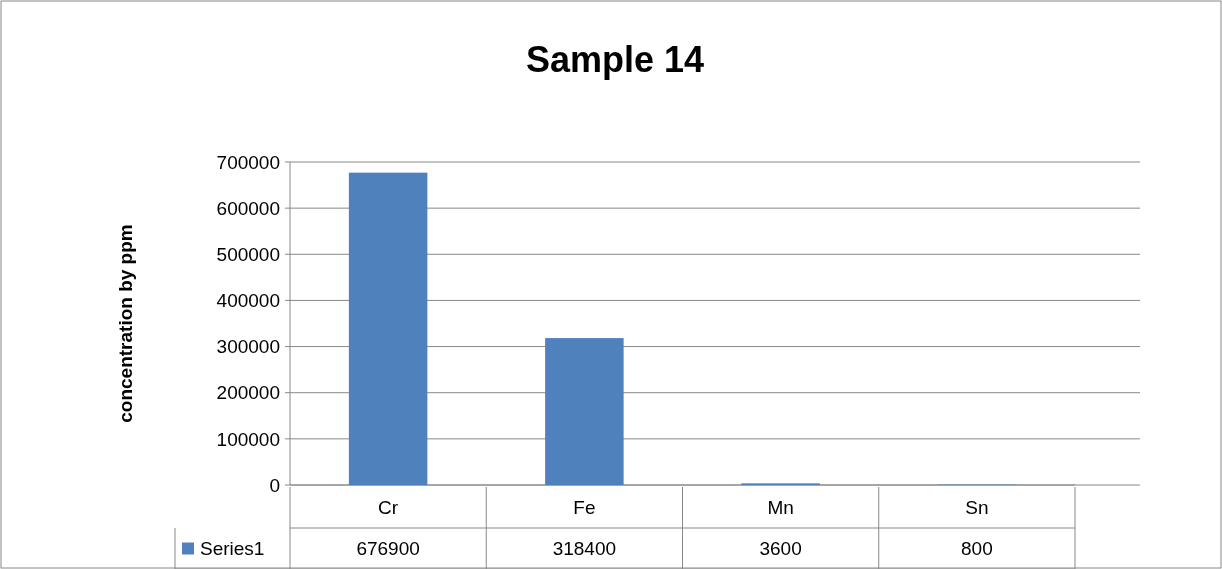 The width and height of the screenshot is (1222, 569). What do you see at coordinates (248, 439) in the screenshot?
I see `y-tick-label: 100000` at bounding box center [248, 439].